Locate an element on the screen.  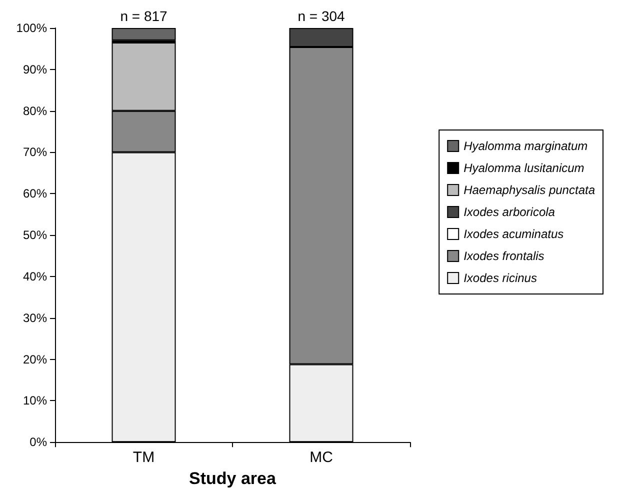
legend-label: Ixodes frontalis is located at coordinates (504, 256).